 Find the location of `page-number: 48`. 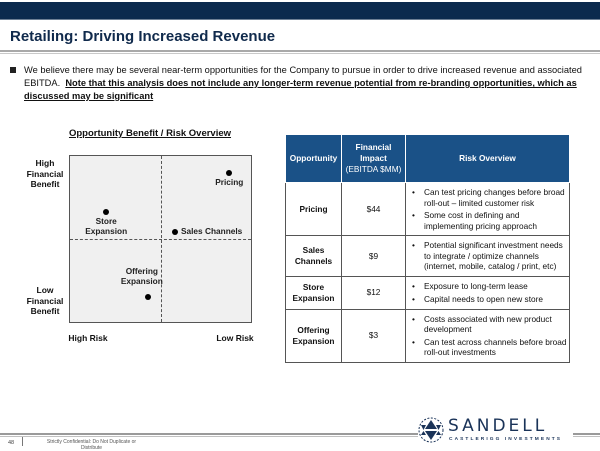

page-number: 48 is located at coordinates (11, 443).